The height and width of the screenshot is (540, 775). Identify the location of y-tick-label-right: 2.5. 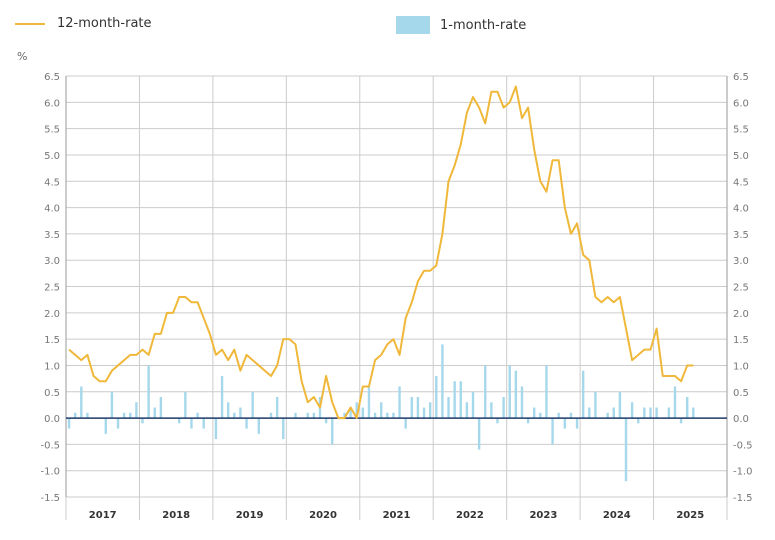
(741, 288).